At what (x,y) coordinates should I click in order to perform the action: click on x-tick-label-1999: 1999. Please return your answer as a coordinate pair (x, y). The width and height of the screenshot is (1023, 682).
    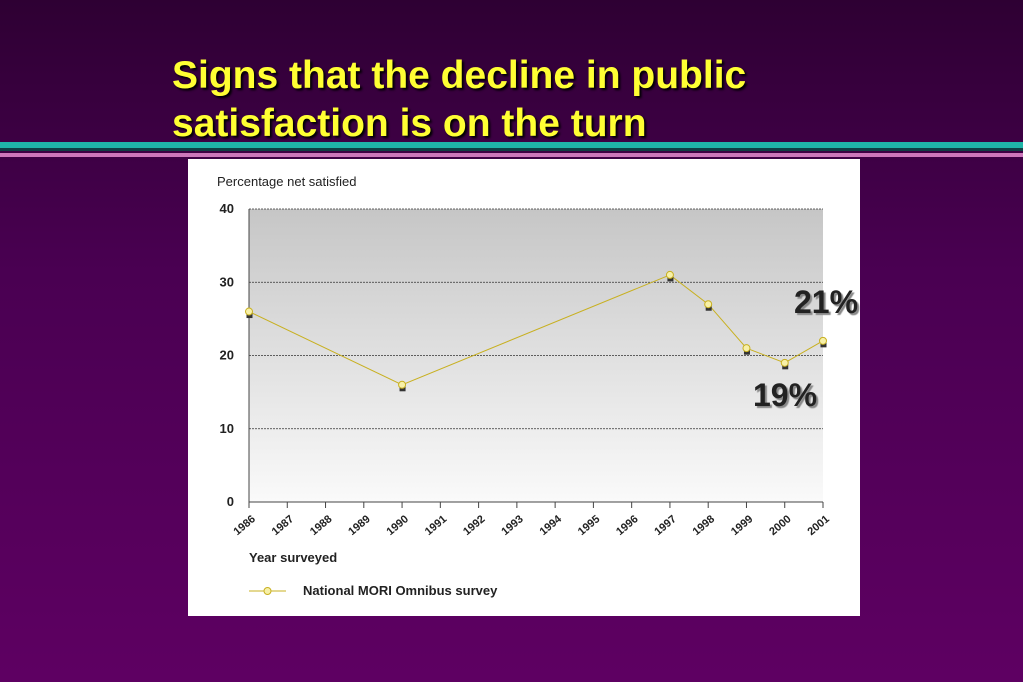
    Looking at the image, I should click on (742, 525).